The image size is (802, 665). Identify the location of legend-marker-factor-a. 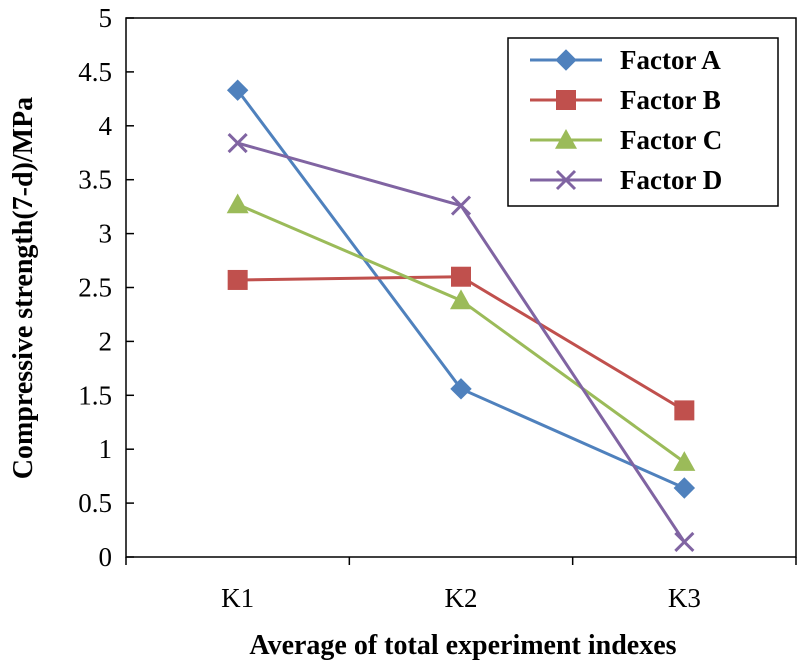
(566, 60).